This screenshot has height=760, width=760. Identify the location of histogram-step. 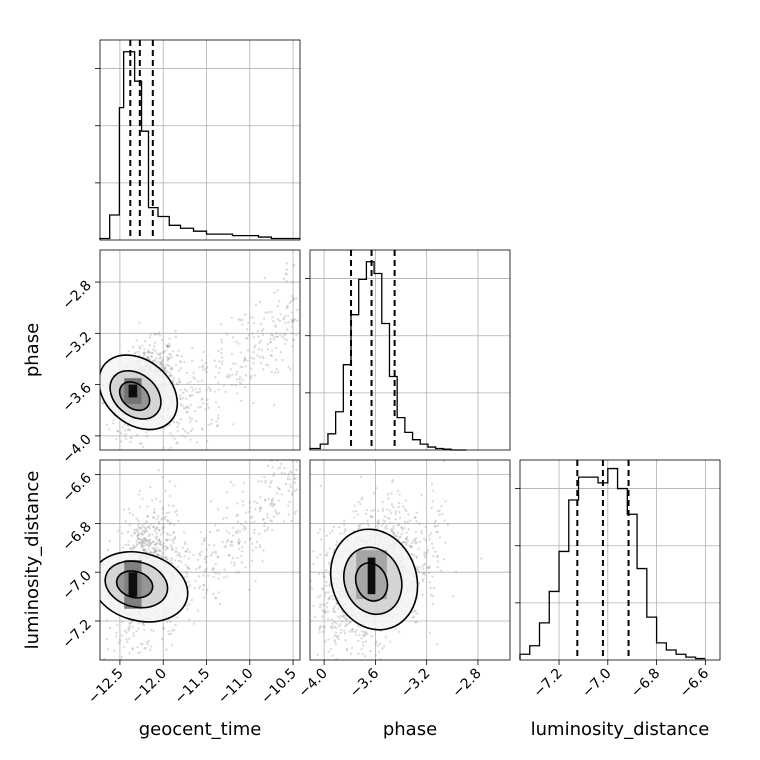
(612, 563).